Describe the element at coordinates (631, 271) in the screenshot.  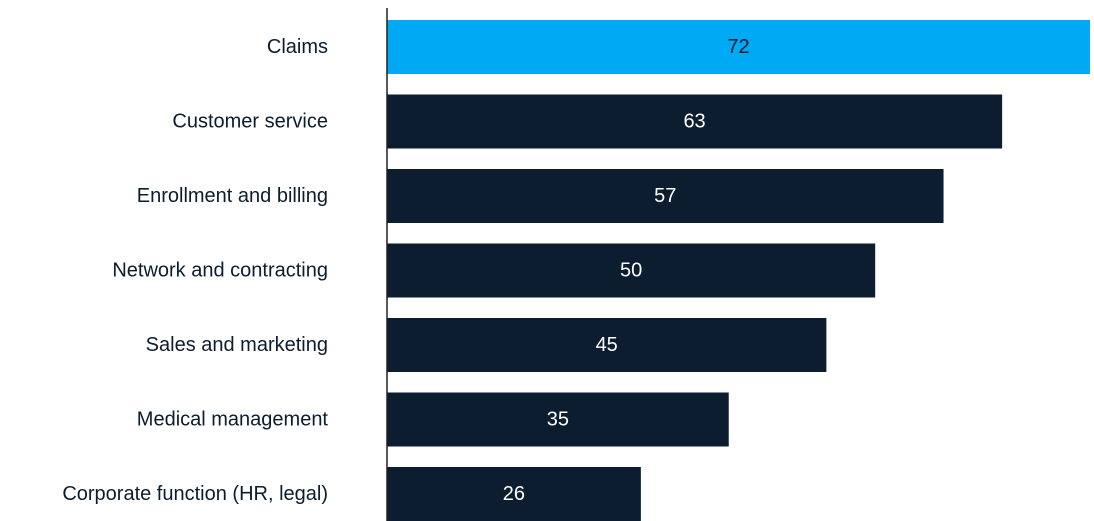
I see `value-label-network-and-contracting: 50` at that location.